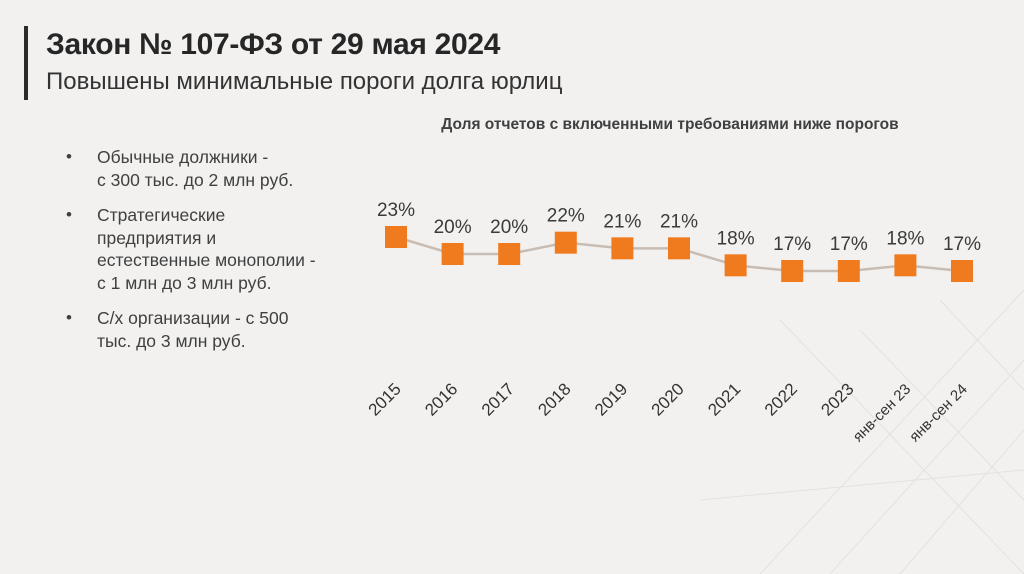  I want to click on x-tick-label: 2016, so click(441, 399).